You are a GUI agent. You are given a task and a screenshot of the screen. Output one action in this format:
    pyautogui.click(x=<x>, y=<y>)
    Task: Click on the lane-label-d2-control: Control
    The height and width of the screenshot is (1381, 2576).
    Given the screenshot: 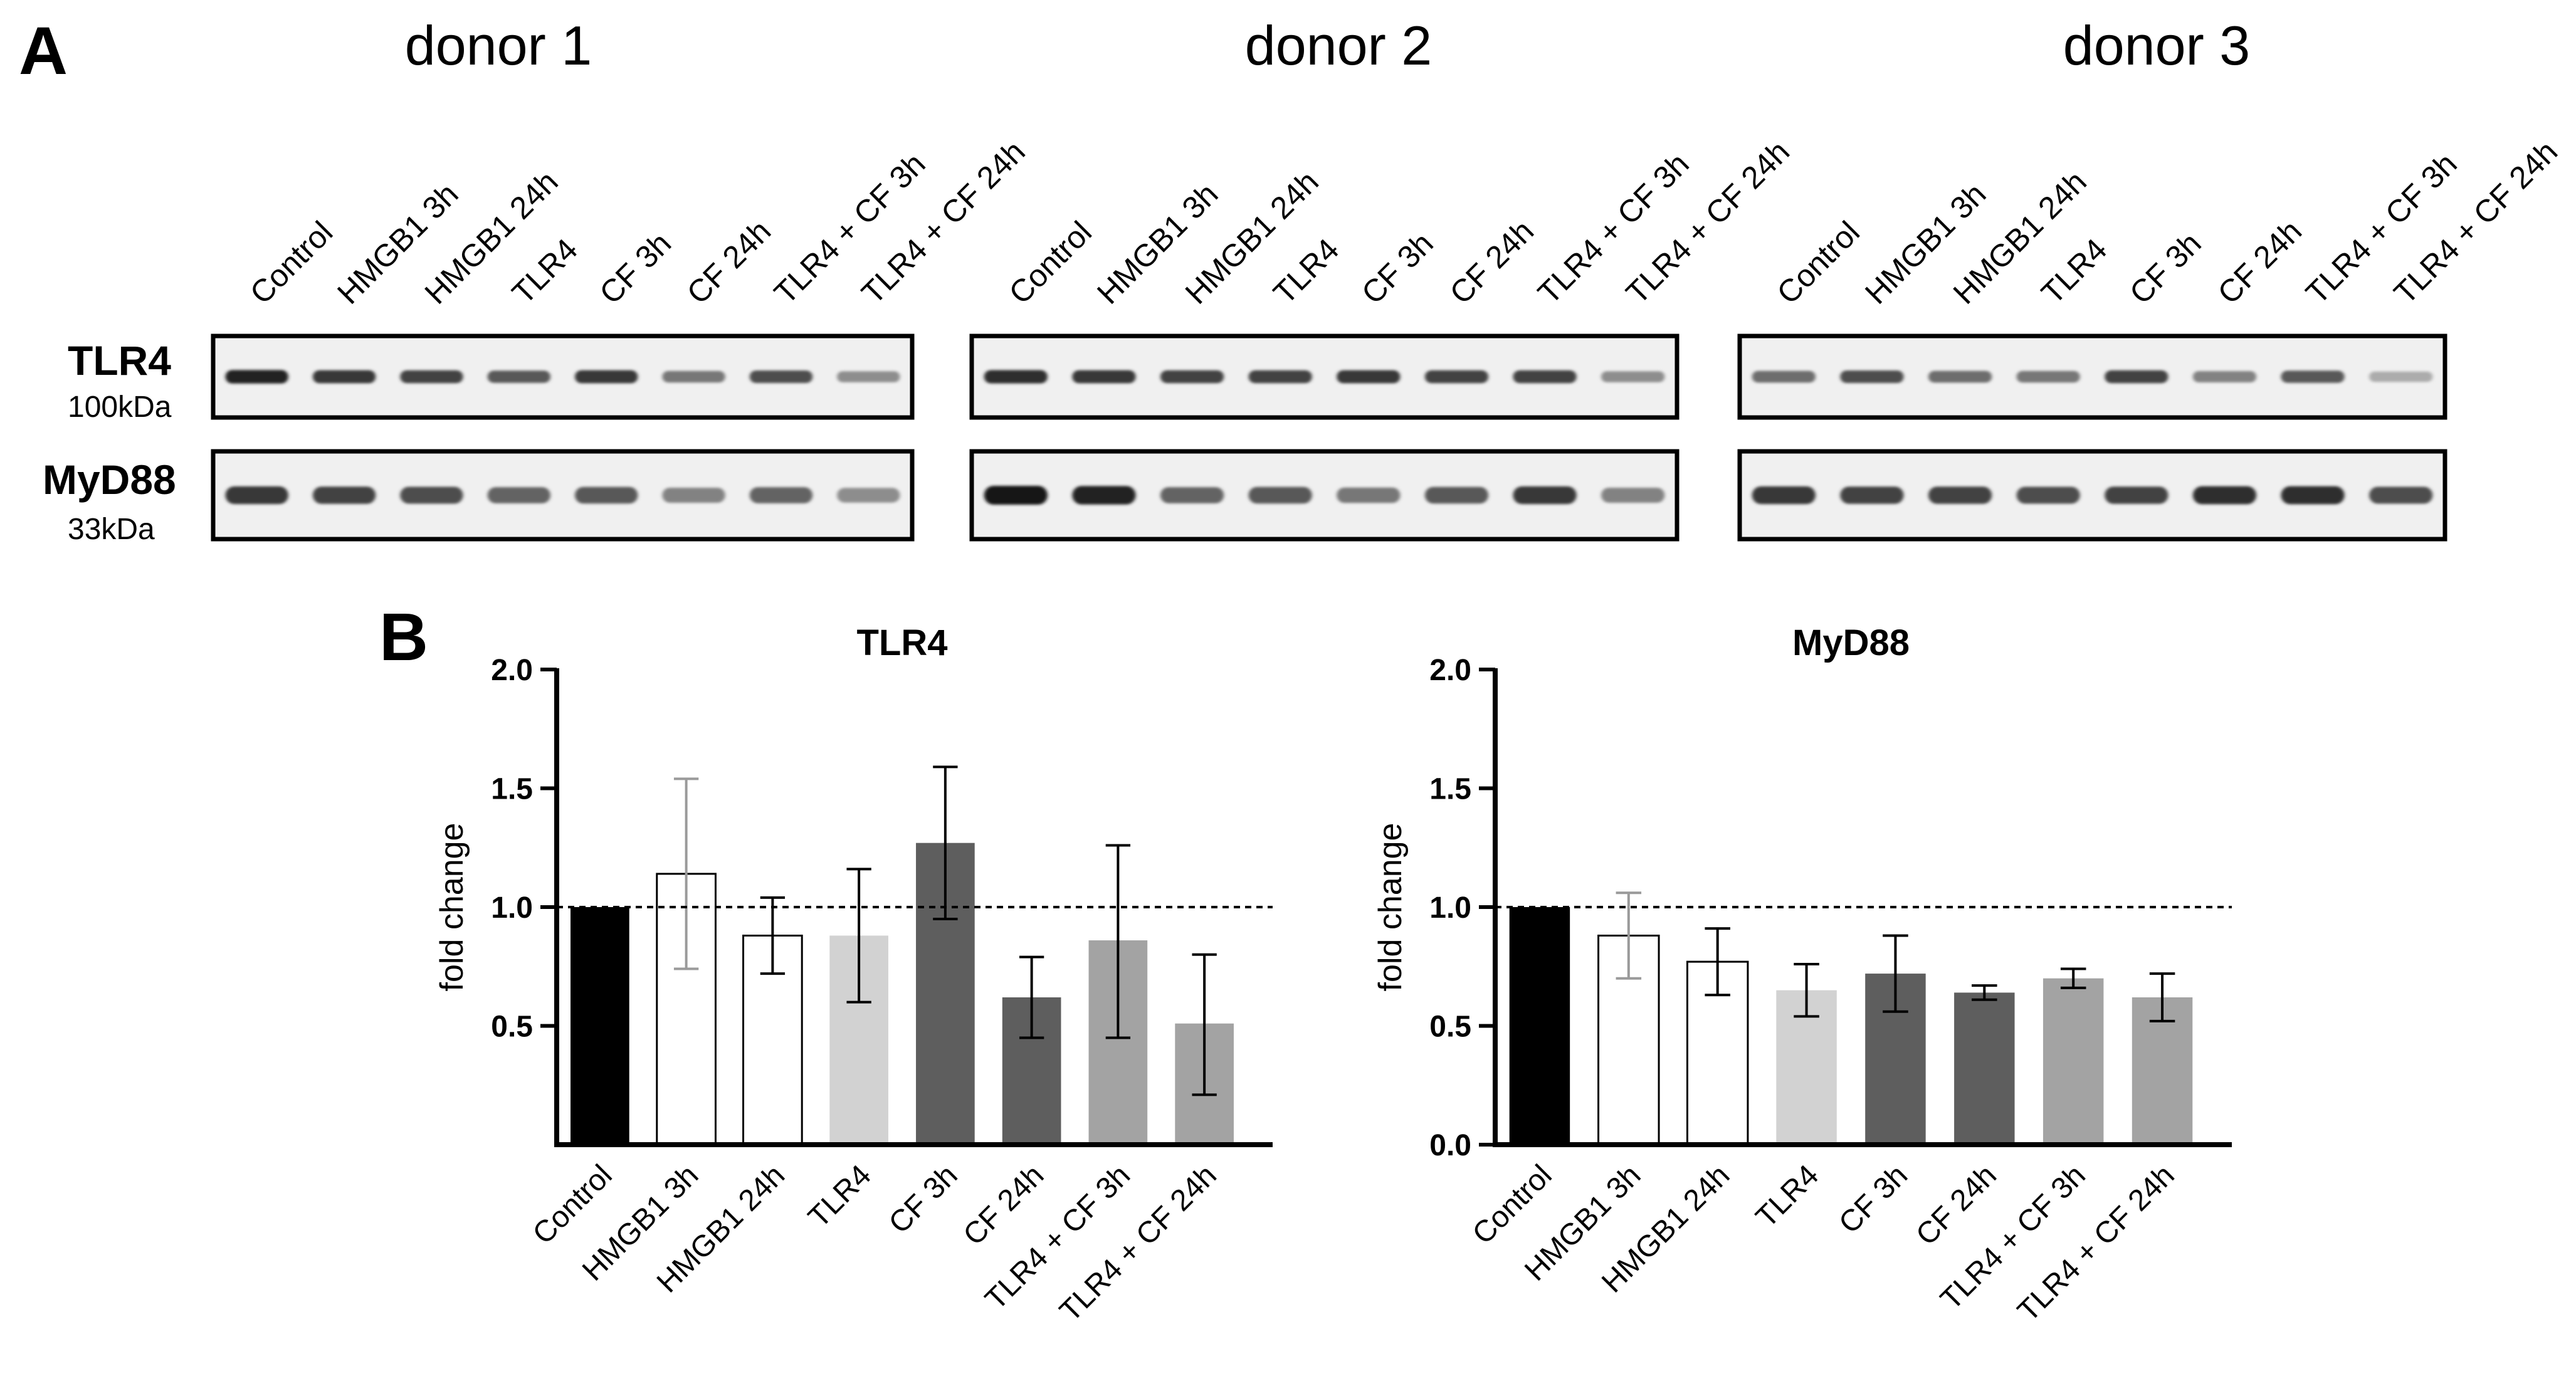 What is the action you would take?
    pyautogui.click(x=1050, y=262)
    